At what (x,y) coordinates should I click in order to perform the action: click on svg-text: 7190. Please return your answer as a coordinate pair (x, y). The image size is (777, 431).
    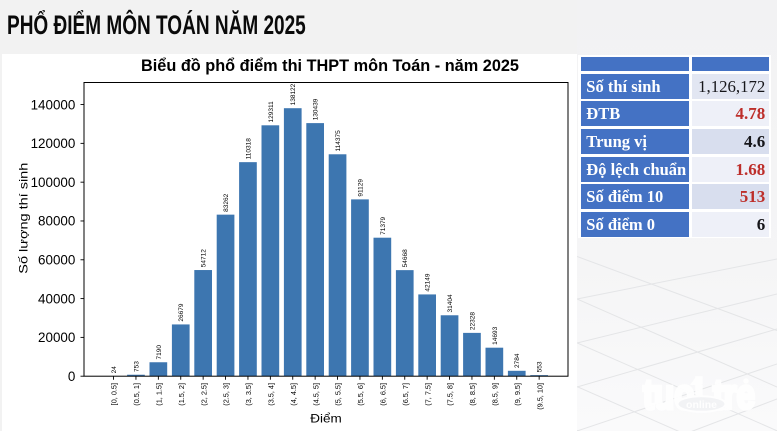
    Looking at the image, I should click on (159, 352).